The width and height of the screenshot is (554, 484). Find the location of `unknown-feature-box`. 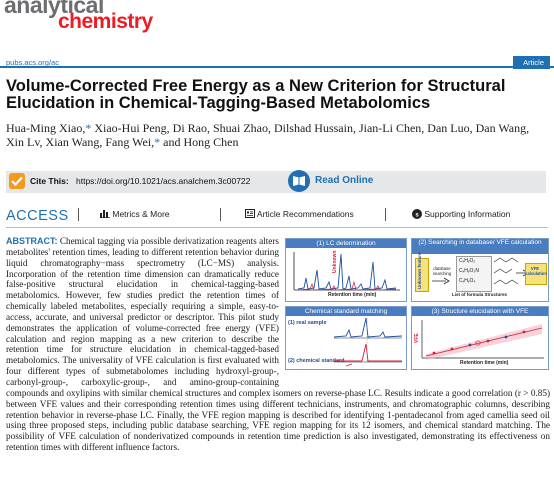

unknown-feature-box is located at coordinates (422, 275).